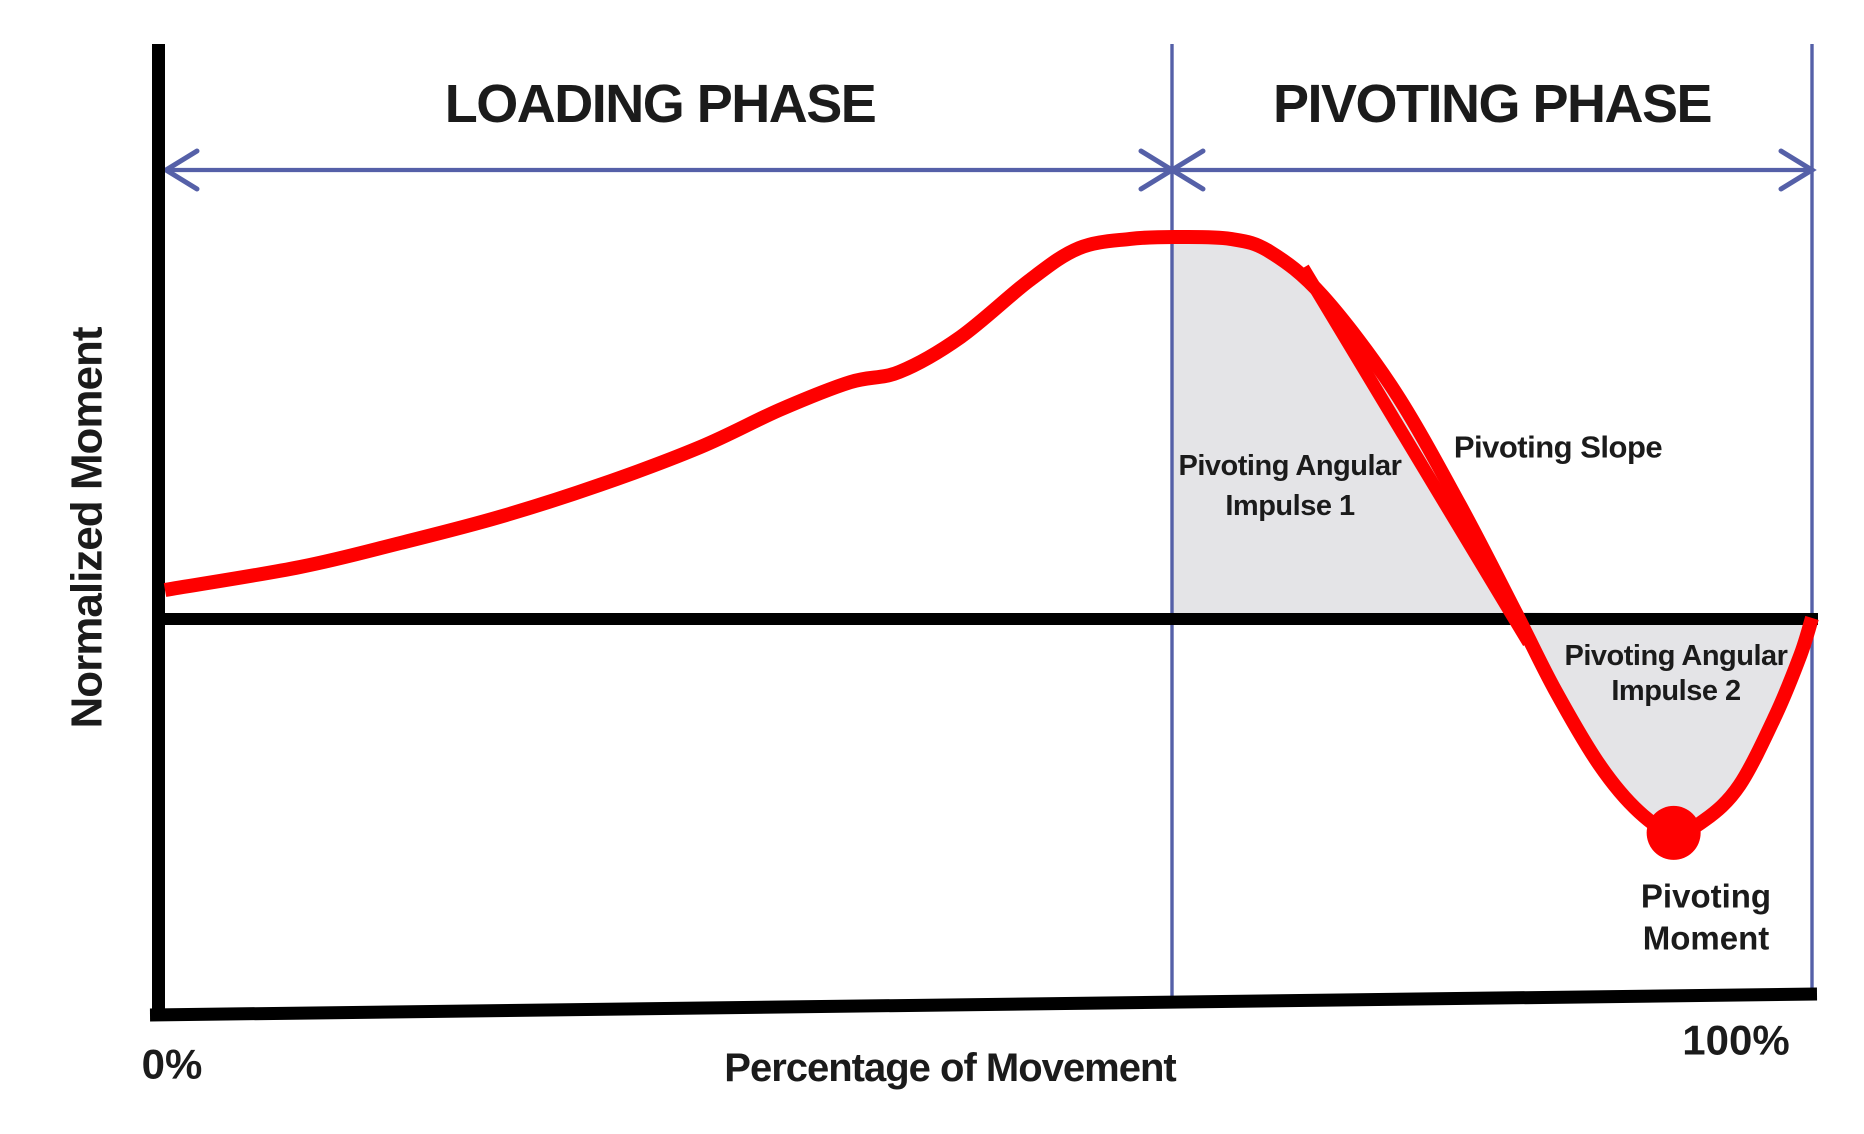 The height and width of the screenshot is (1134, 1864). What do you see at coordinates (660, 104) in the screenshot?
I see `loading-phase-title: LOADING PHASE` at bounding box center [660, 104].